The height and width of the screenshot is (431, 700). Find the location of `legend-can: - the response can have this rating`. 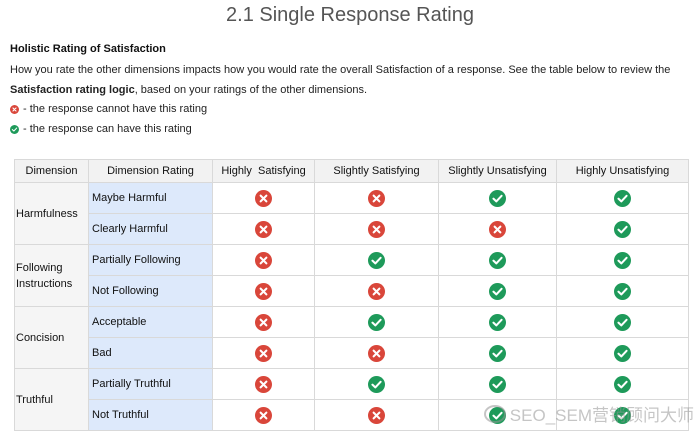

legend-can: - the response can have this rating is located at coordinates (101, 129).